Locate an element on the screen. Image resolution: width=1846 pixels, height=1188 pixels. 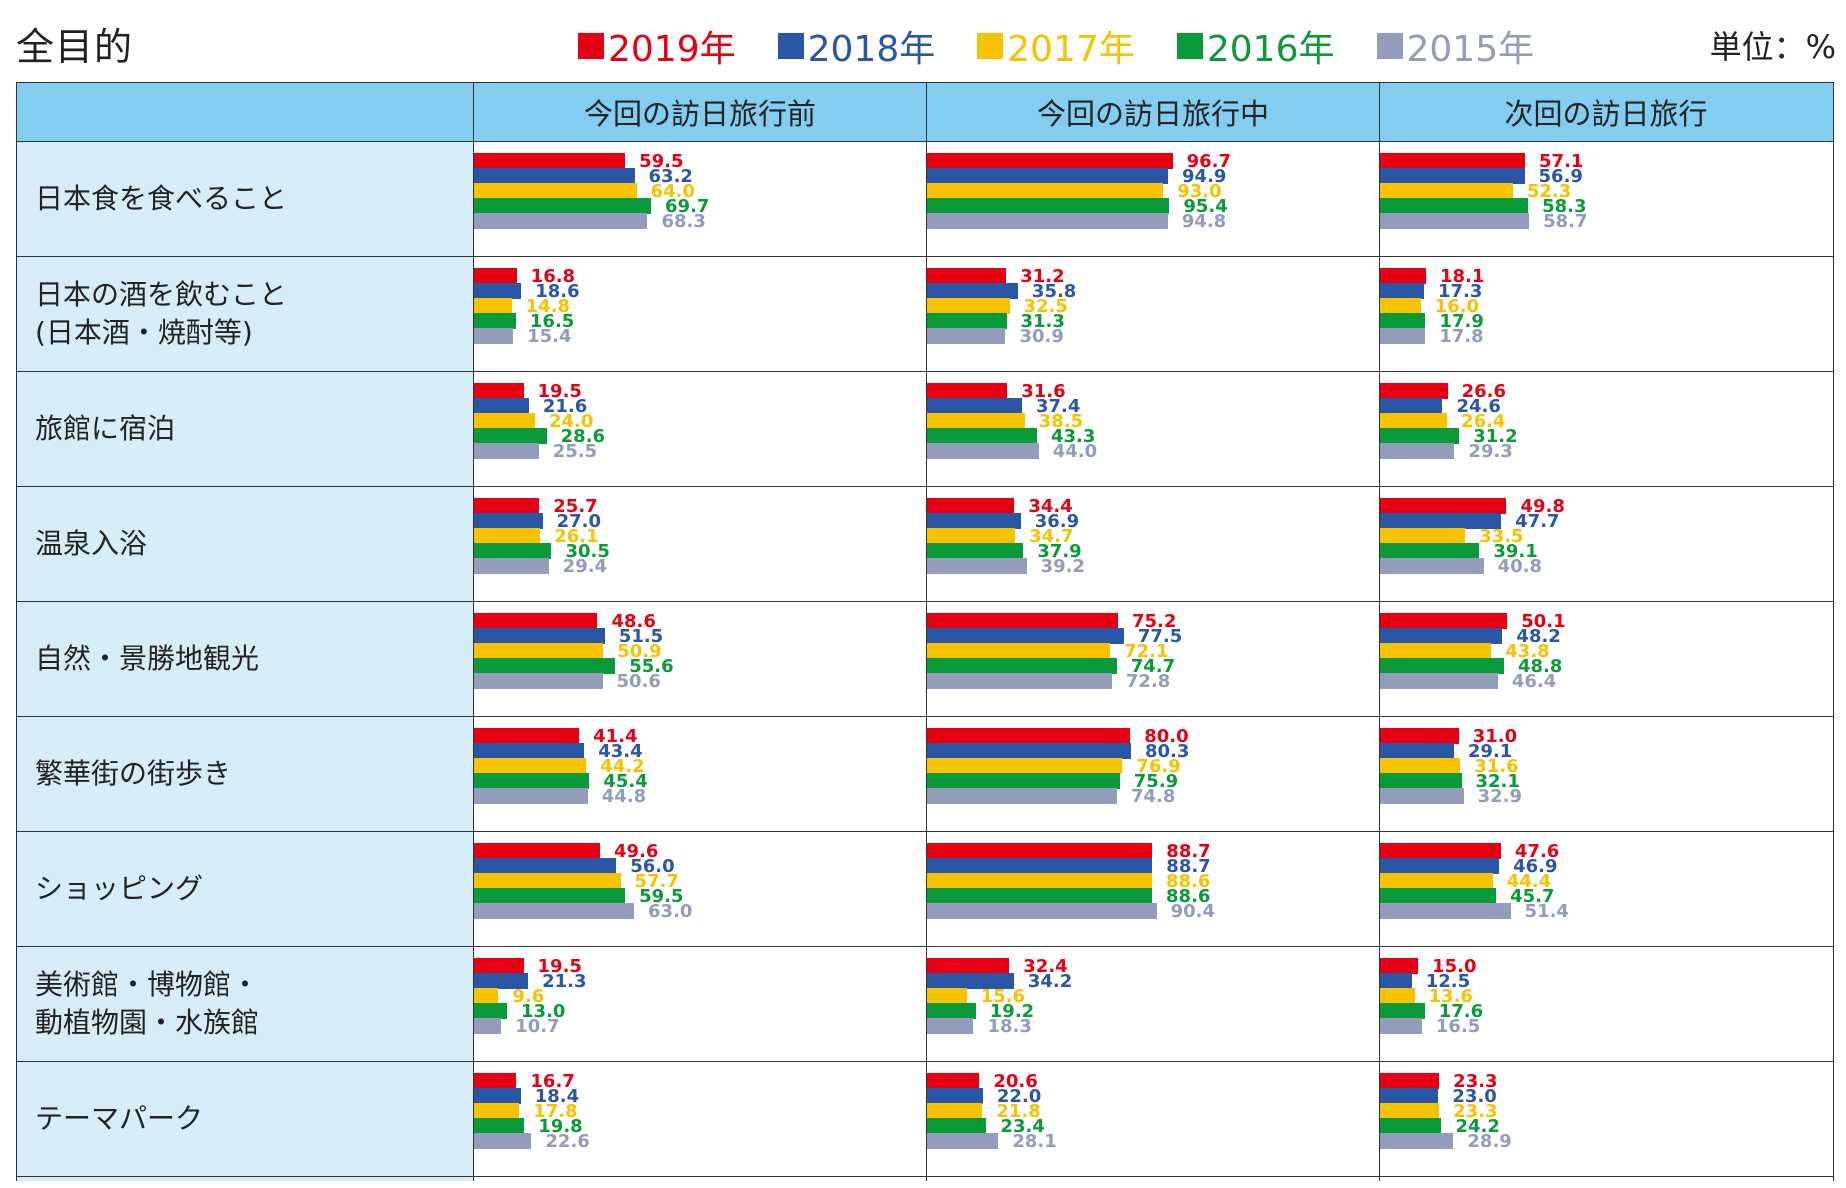
legend-label: 2017年 is located at coordinates (1071, 49).